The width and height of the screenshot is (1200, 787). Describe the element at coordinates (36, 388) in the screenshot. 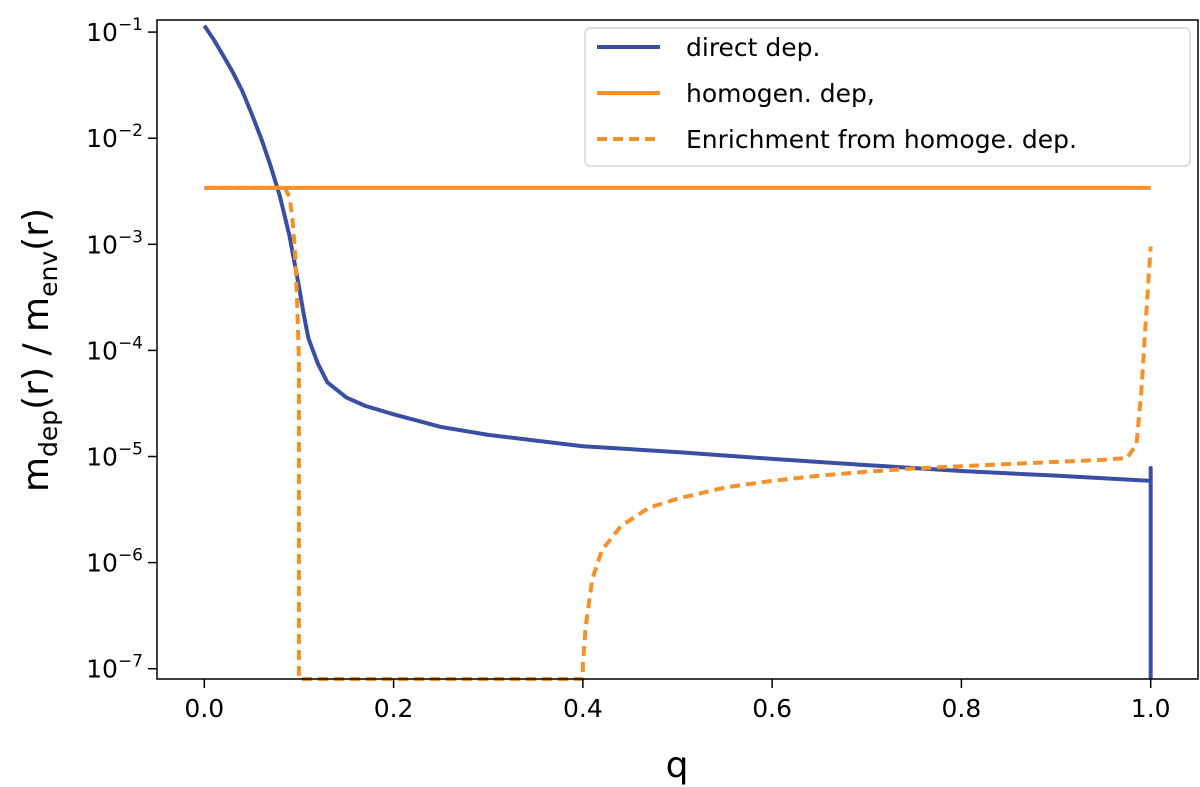

I see `y-label-r1: (r)` at that location.